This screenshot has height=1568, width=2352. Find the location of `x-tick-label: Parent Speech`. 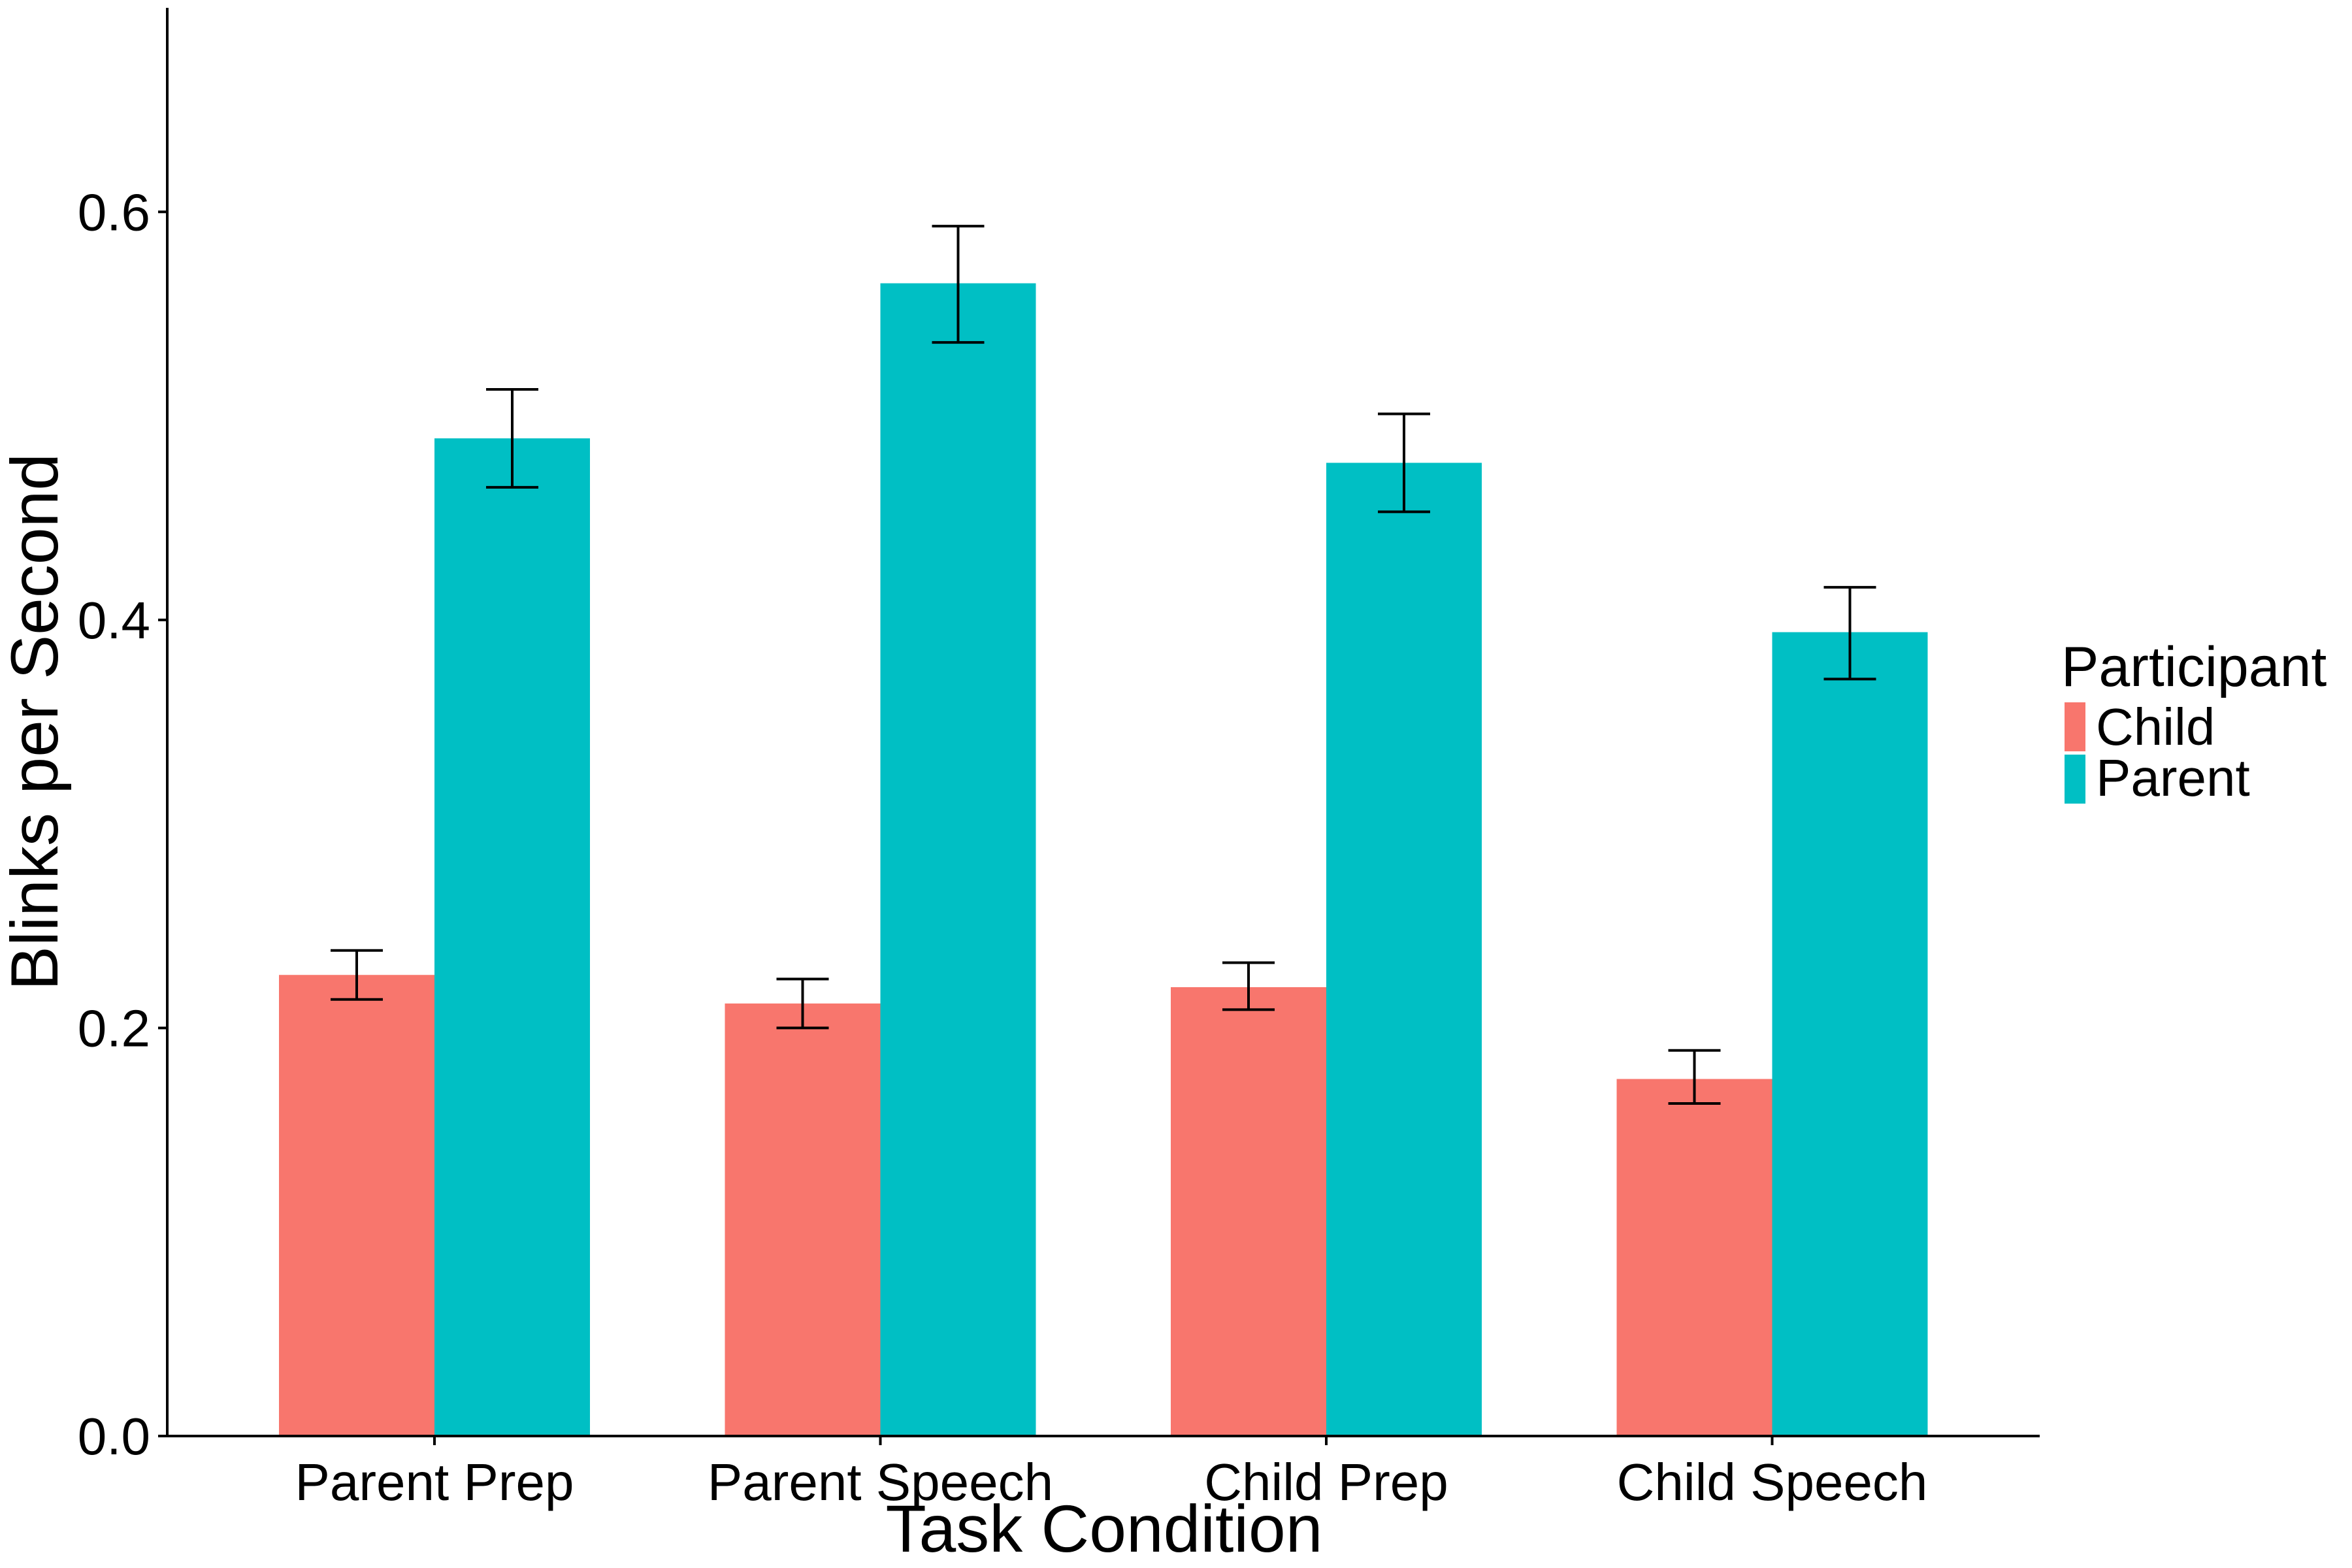

x-tick-label: Parent Speech is located at coordinates (880, 1482).